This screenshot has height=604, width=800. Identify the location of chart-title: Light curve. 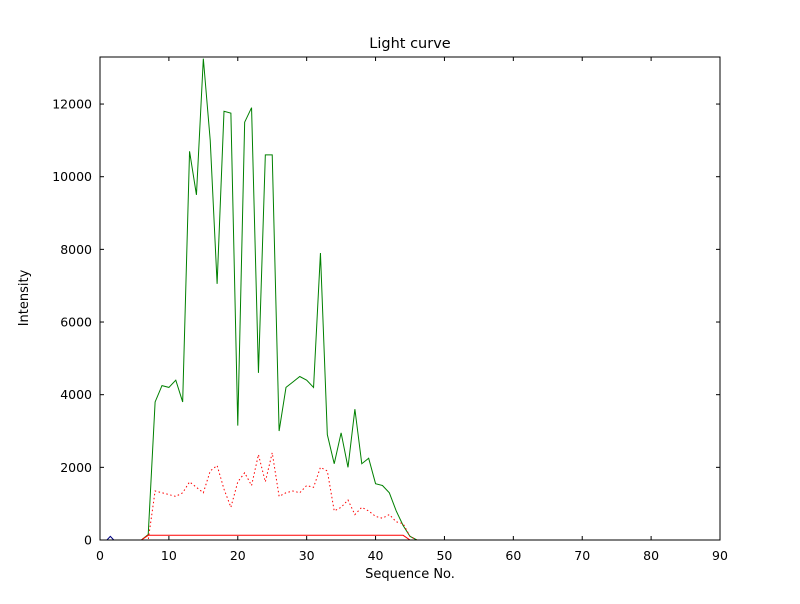
(410, 44).